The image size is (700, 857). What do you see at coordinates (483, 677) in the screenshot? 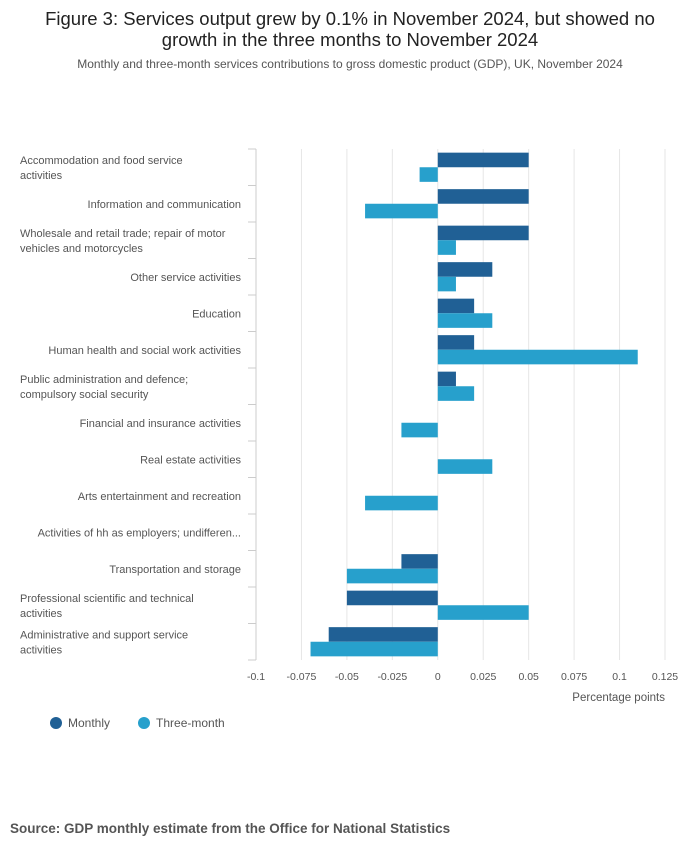
I see `x-tick-label: 0.025` at bounding box center [483, 677].